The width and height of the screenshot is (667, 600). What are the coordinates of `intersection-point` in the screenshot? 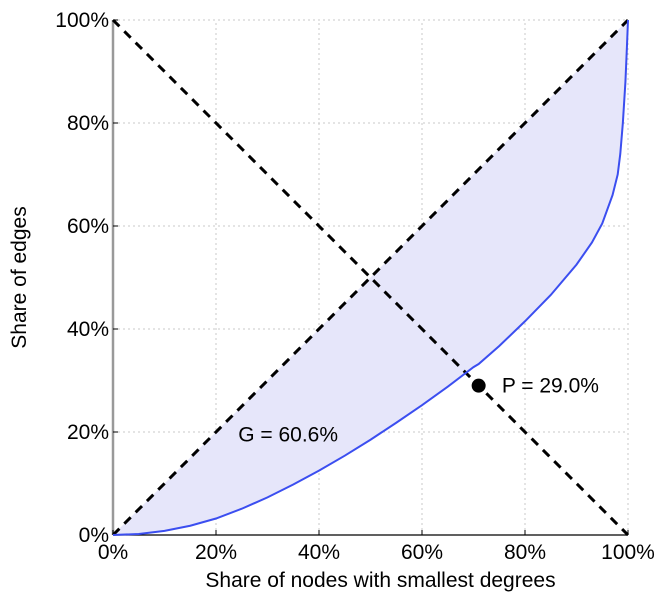 It's located at (478, 385).